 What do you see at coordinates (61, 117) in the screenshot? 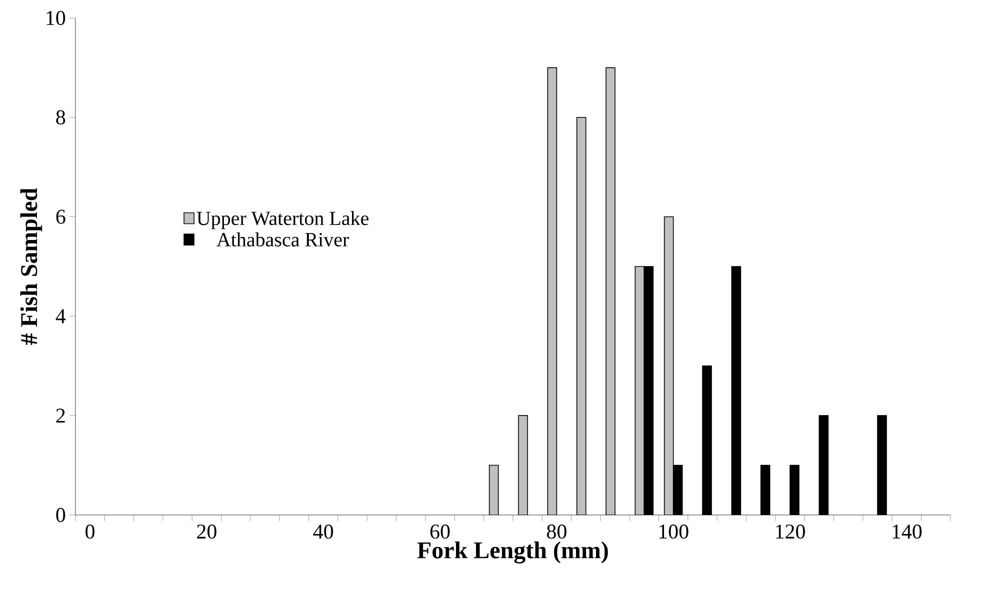
I see `y-tick-label: 8` at bounding box center [61, 117].